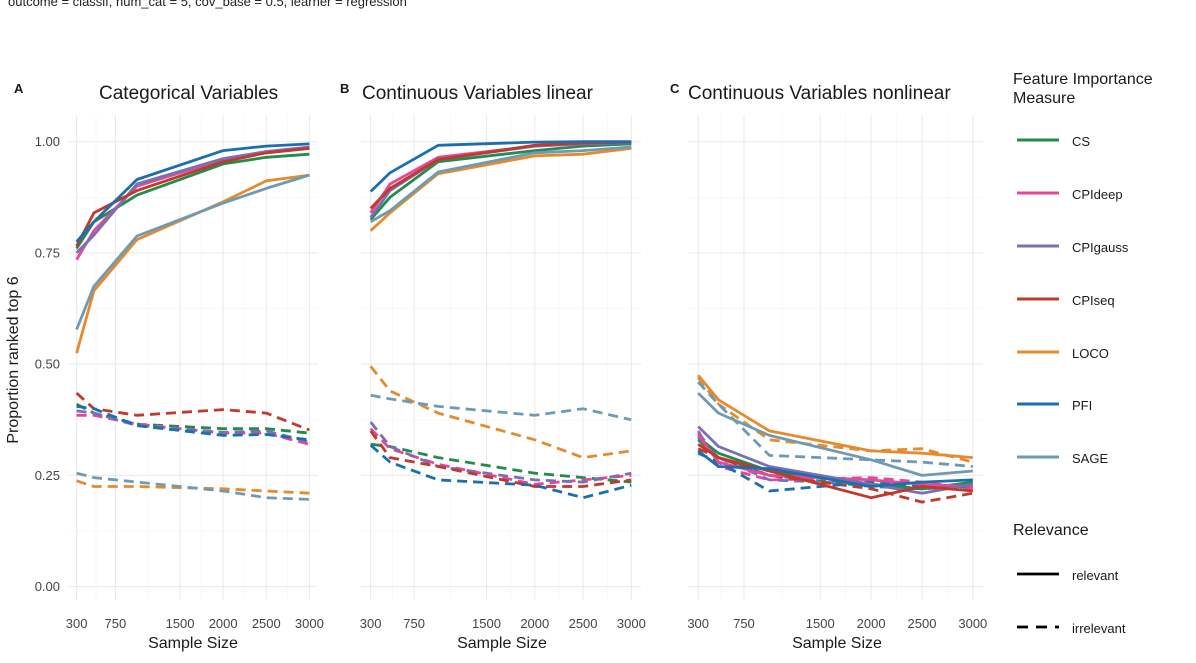 The height and width of the screenshot is (663, 1196). Describe the element at coordinates (1081, 141) in the screenshot. I see `legend-label-cs: CS` at that location.